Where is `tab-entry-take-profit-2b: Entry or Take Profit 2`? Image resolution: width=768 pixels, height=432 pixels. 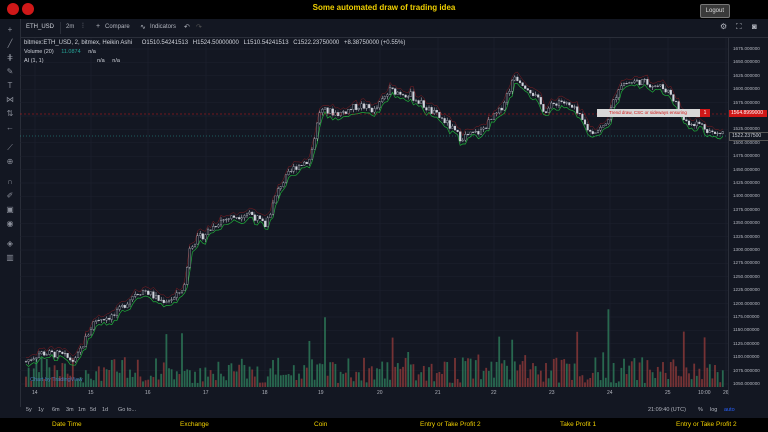
tab-entry-take-profit-2b: Entry or Take Profit 2 is located at coordinates (706, 424).